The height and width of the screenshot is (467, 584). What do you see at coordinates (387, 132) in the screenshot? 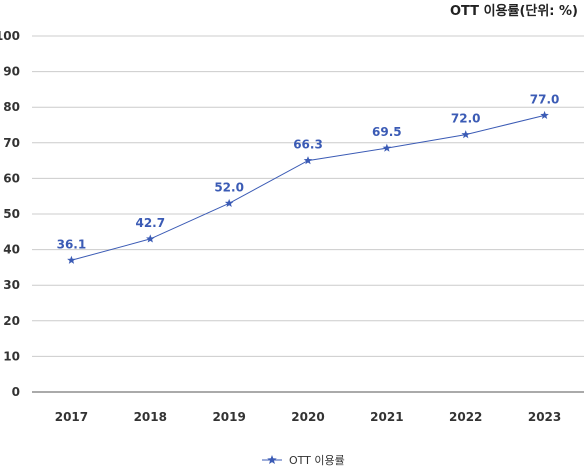
I see `data-label: 69.5` at bounding box center [387, 132].